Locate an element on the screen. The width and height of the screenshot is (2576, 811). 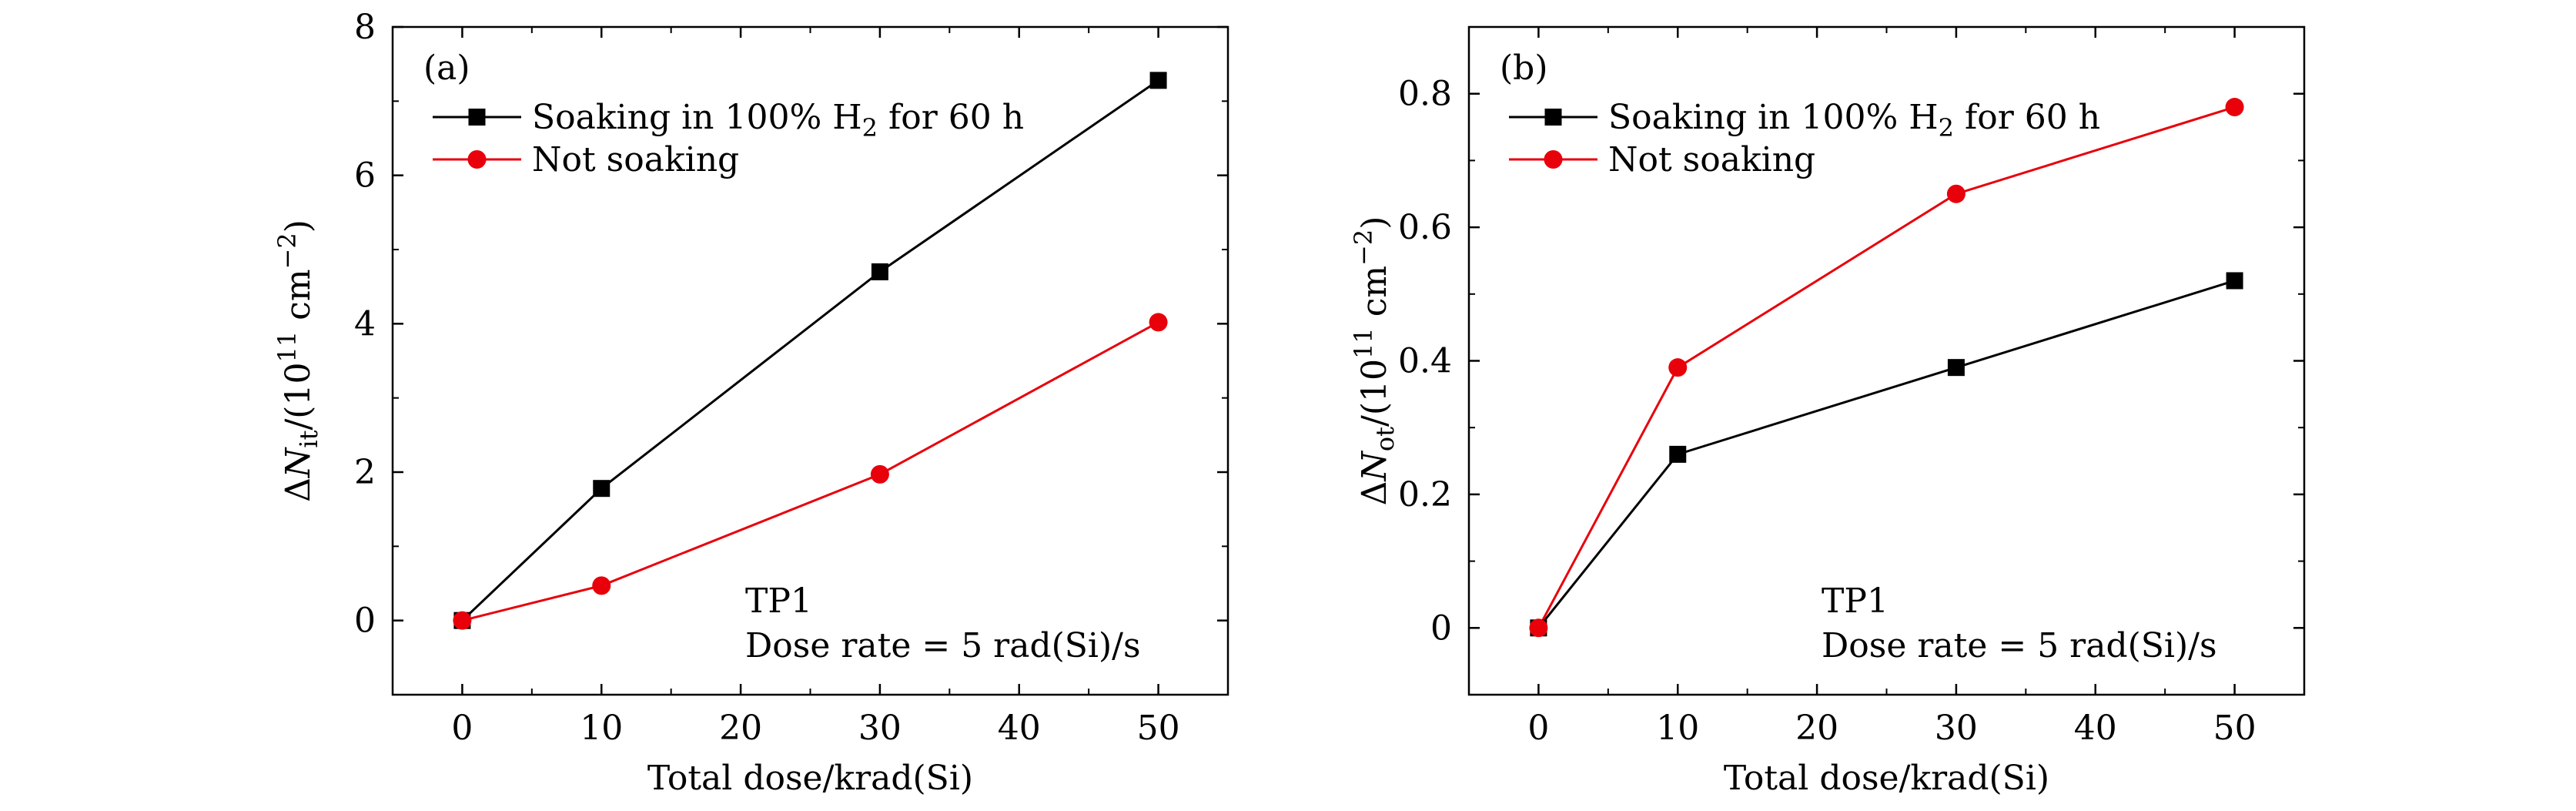
y-tick-label: 0.2 is located at coordinates (1425, 495).